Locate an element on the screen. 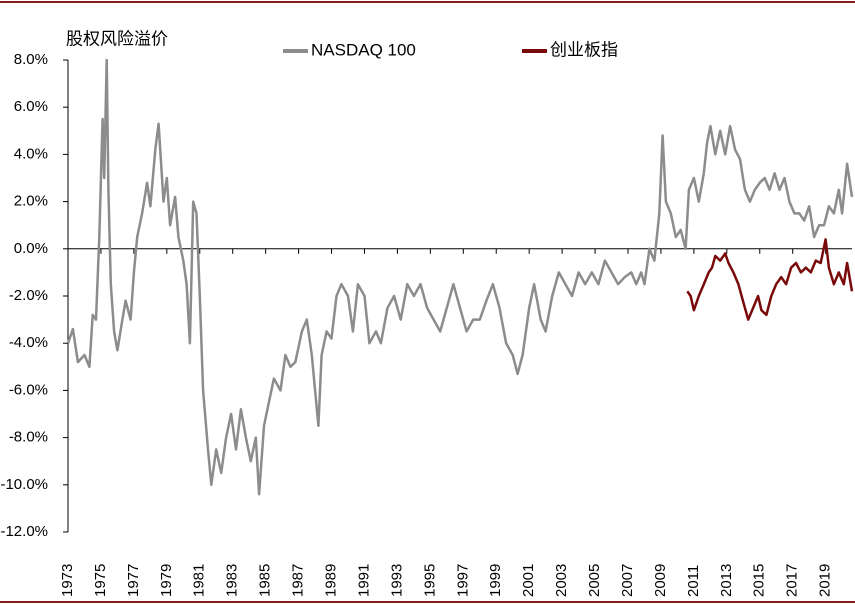 This screenshot has width=855, height=604. y-tick-label: -12.0% is located at coordinates (24, 531).